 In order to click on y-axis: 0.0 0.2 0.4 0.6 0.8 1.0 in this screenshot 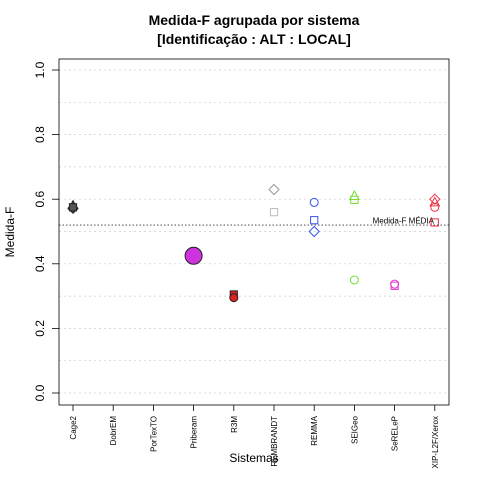, I will do `click(46, 231)`.